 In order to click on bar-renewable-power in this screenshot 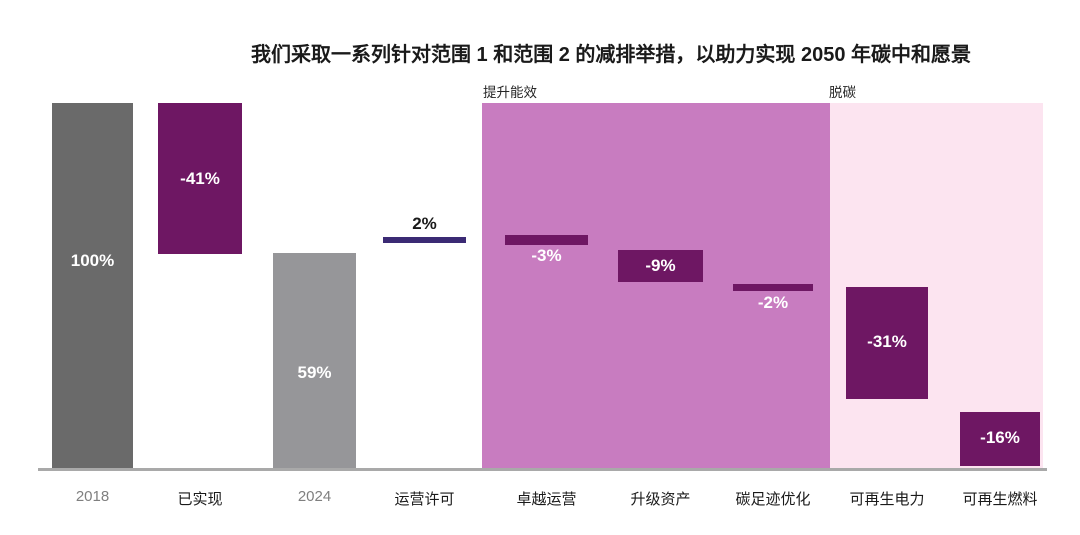, I will do `click(887, 343)`.